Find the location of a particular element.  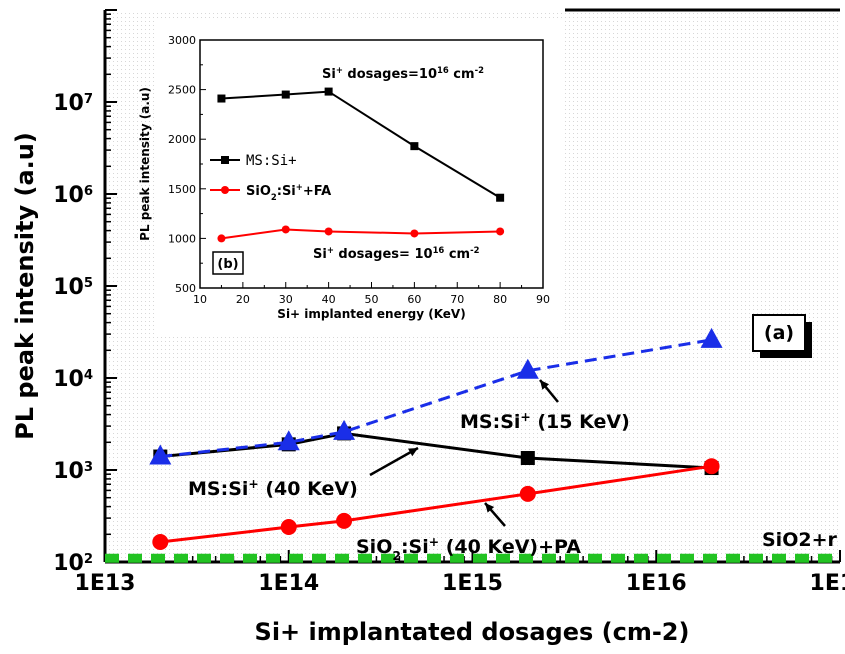

y-tick-label: 106 is located at coordinates (73, 195).